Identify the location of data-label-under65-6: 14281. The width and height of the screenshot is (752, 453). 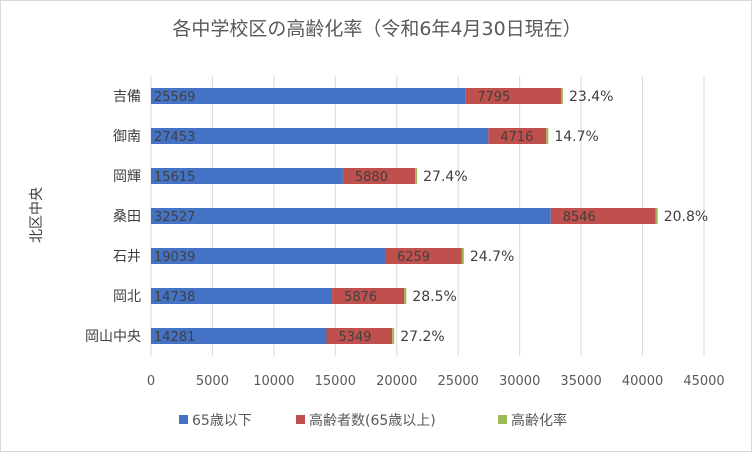
(174, 337).